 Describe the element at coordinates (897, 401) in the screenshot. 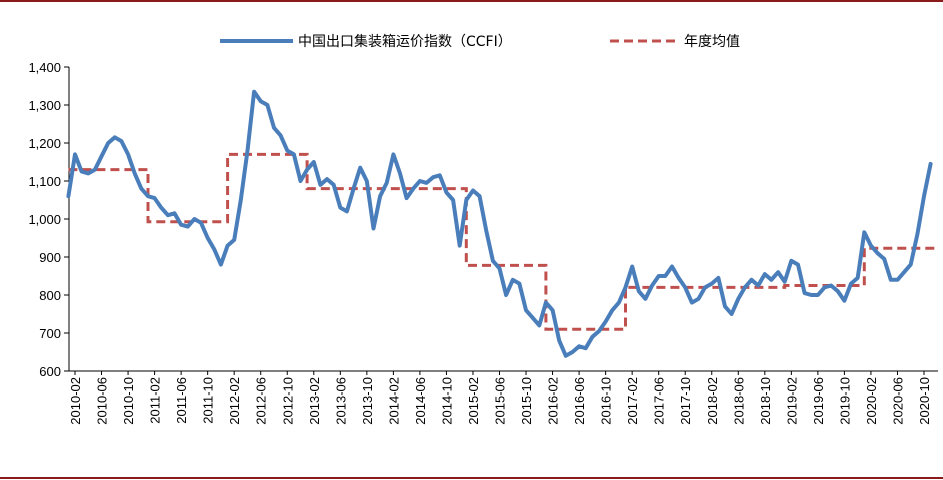

I see `x-tick-label: 2020-06` at that location.